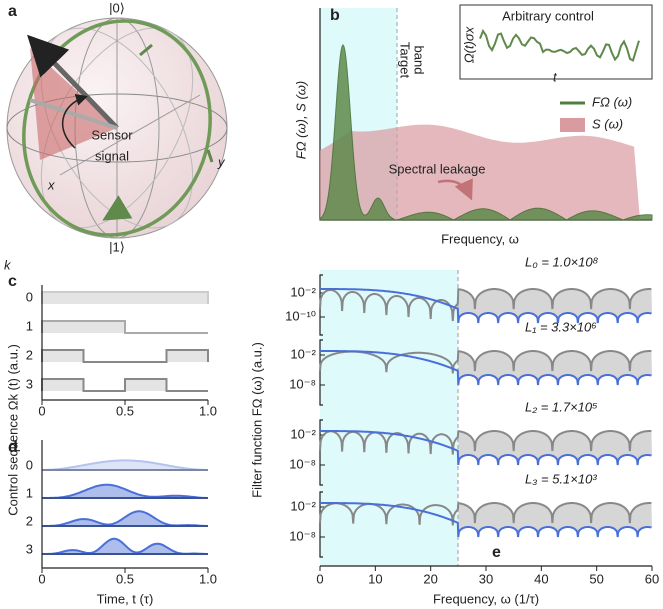  Describe the element at coordinates (596, 578) in the screenshot. I see `x-tick-label: 50` at that location.